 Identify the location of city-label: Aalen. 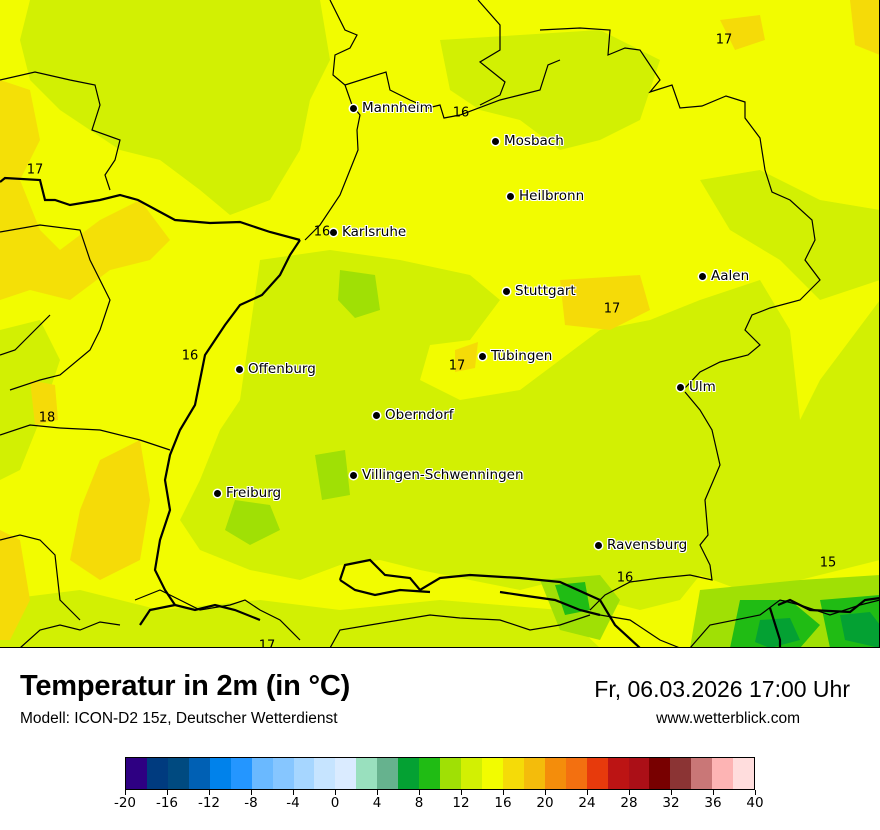
(730, 276).